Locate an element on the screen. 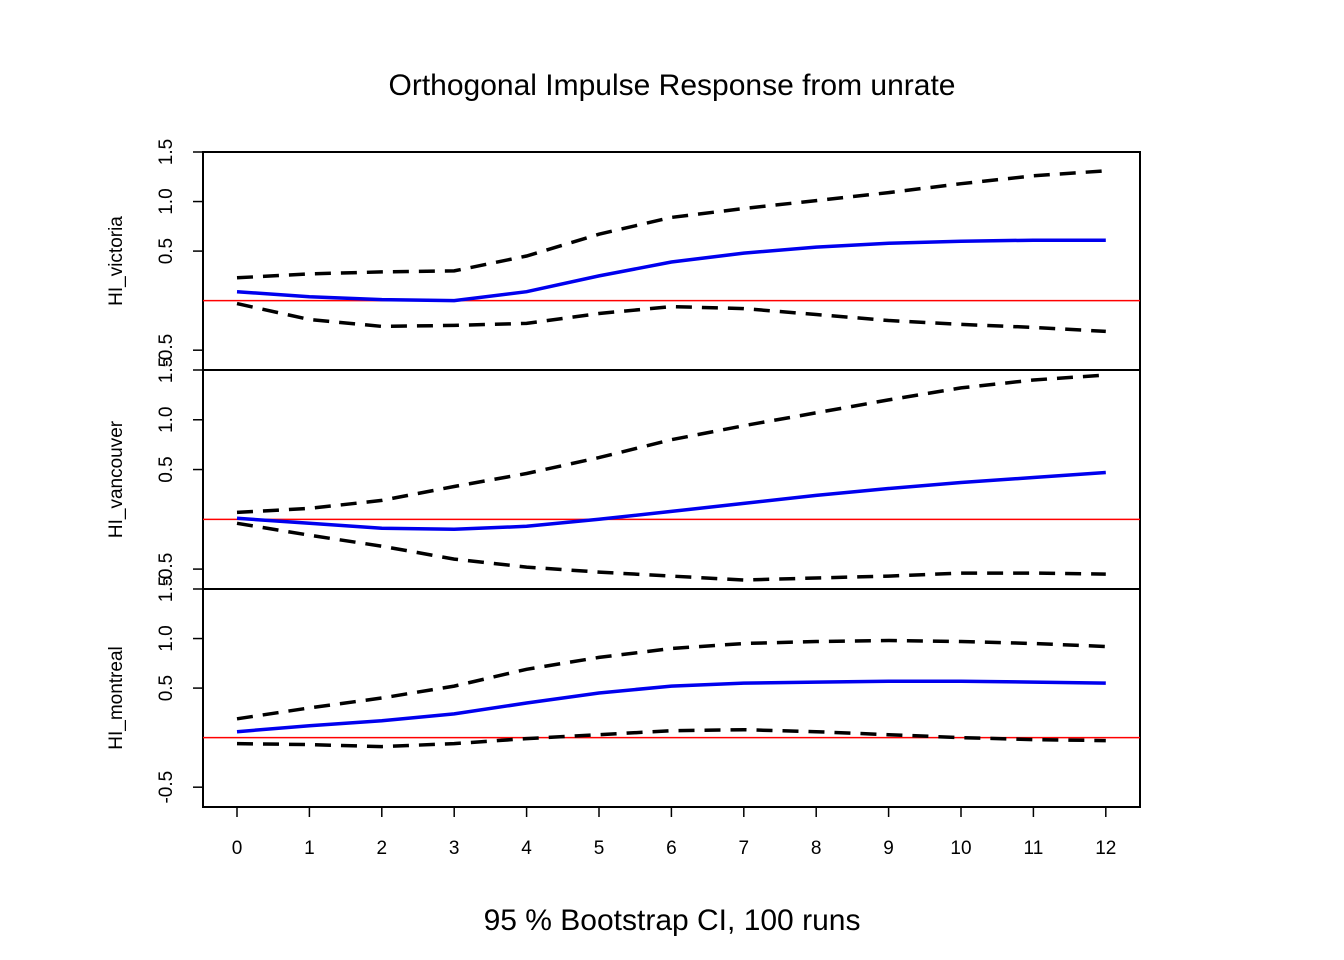  panel-ylabel: HI_vancouver is located at coordinates (116, 479).